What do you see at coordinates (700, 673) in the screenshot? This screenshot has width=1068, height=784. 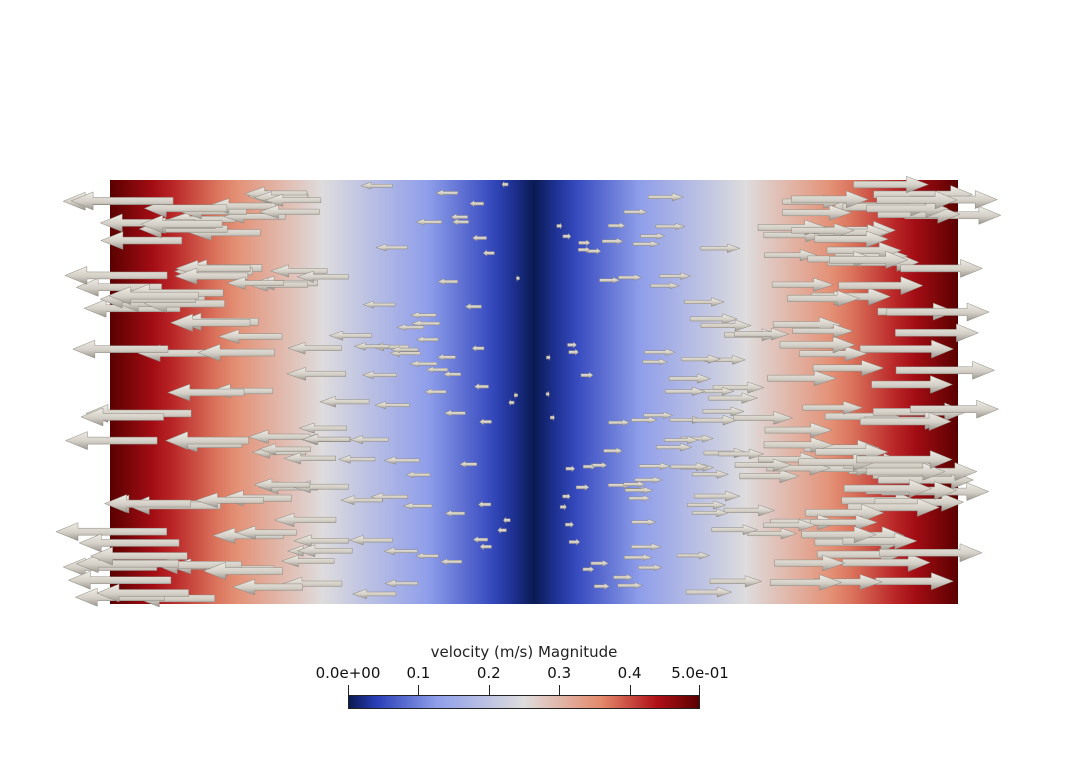 I see `colorbar-tick-label: 5.0e-01` at bounding box center [700, 673].